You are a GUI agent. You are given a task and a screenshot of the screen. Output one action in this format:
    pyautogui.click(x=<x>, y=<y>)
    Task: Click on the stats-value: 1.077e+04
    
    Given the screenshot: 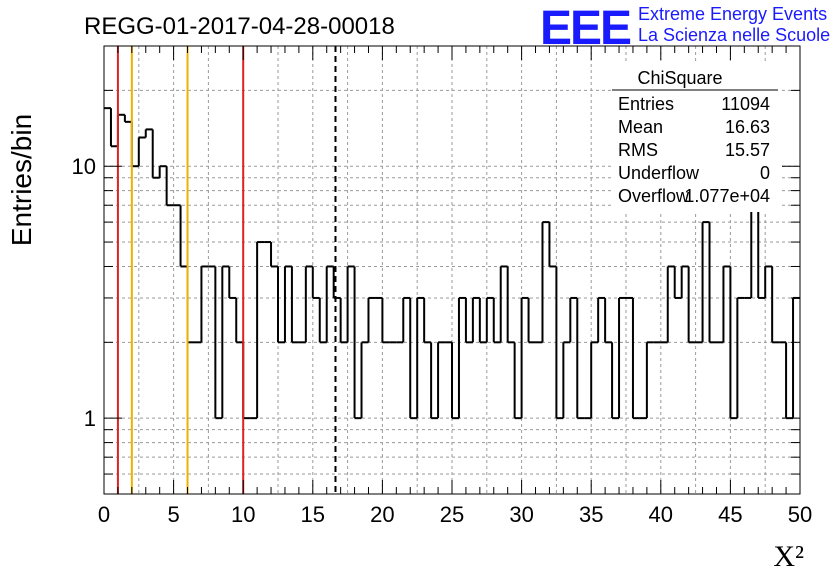 What is the action you would take?
    pyautogui.click(x=727, y=196)
    